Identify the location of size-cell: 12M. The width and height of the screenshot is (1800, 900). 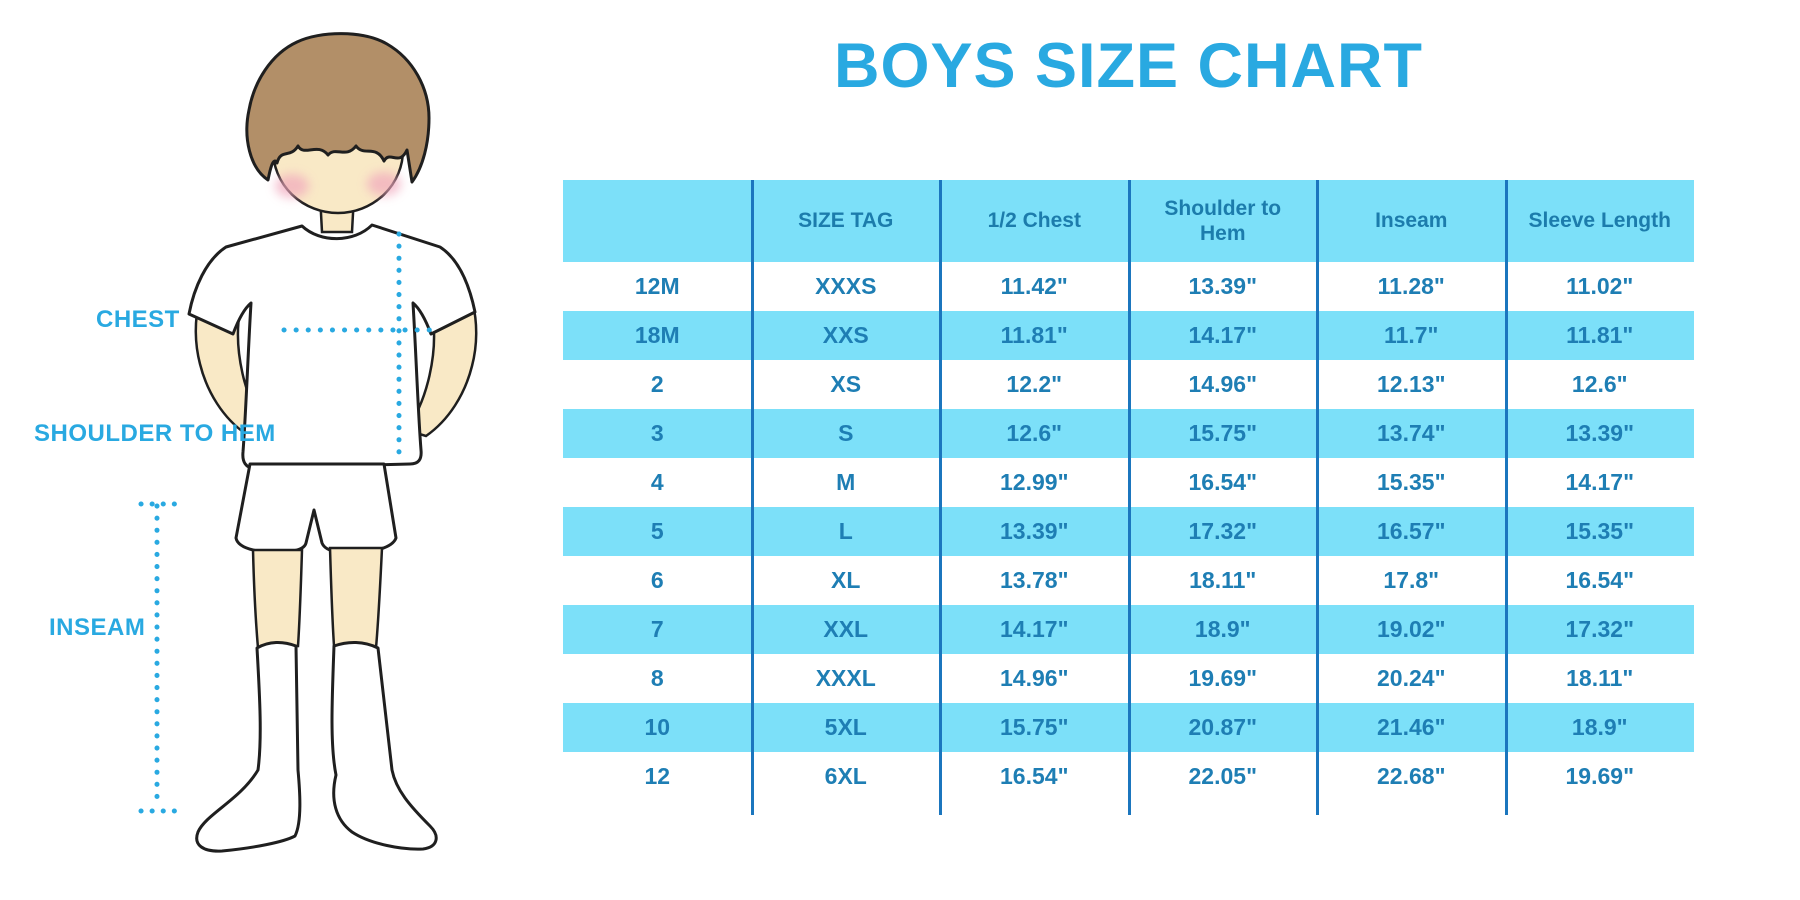
(657, 286).